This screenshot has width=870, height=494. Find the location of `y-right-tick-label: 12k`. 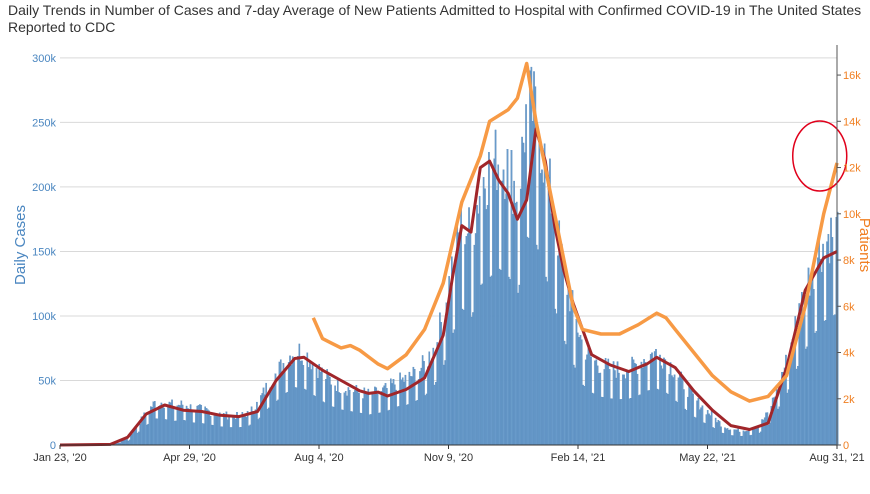

y-right-tick-label: 12k is located at coordinates (852, 169).